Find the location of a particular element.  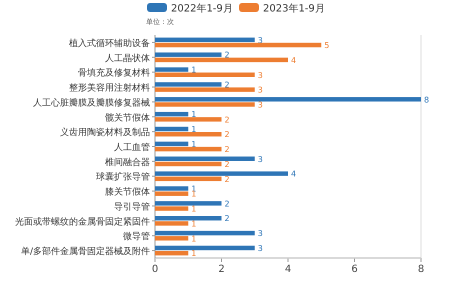

x-tick-label: 0 is located at coordinates (155, 269).